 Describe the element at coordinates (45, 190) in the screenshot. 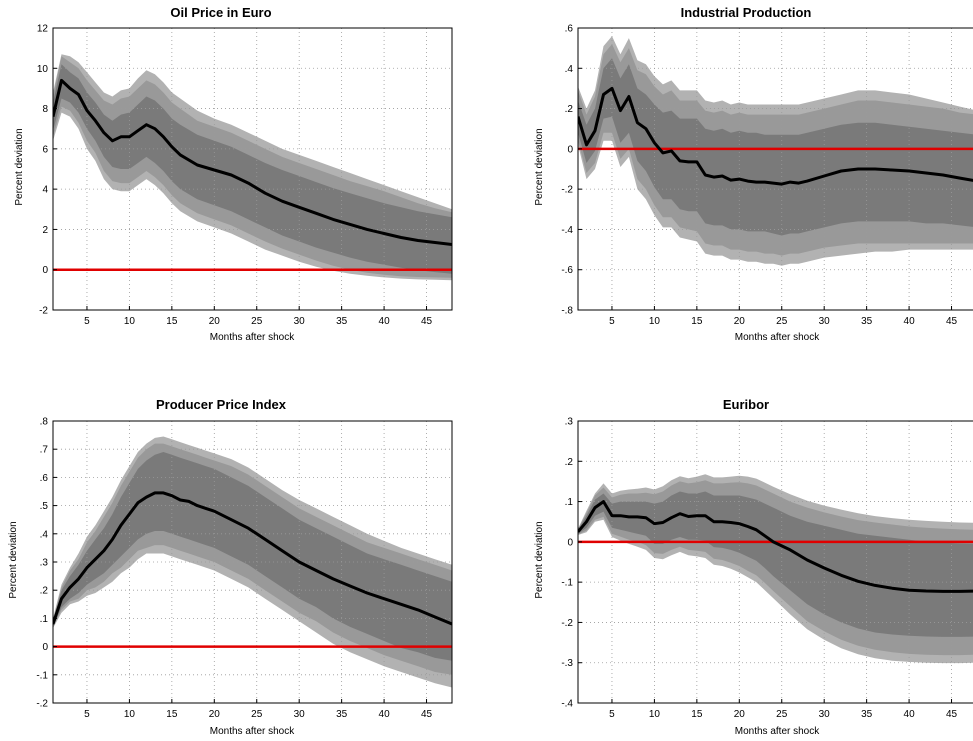

I see `y-tick-label: 4` at that location.